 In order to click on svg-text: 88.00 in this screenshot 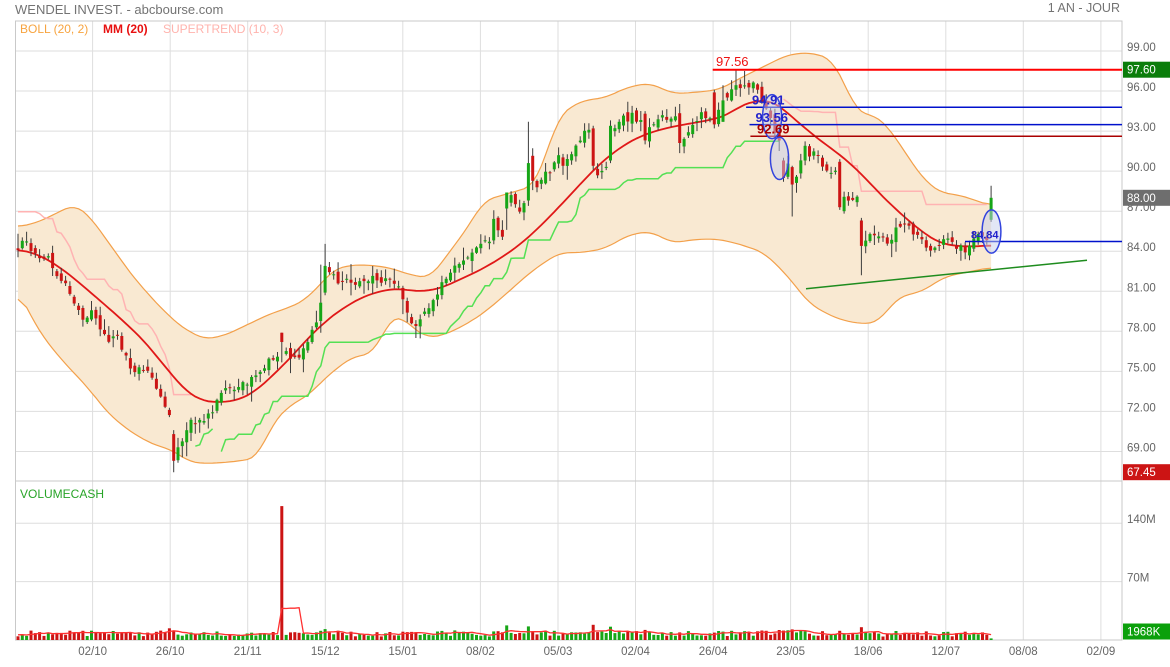, I will do `click(1141, 199)`.